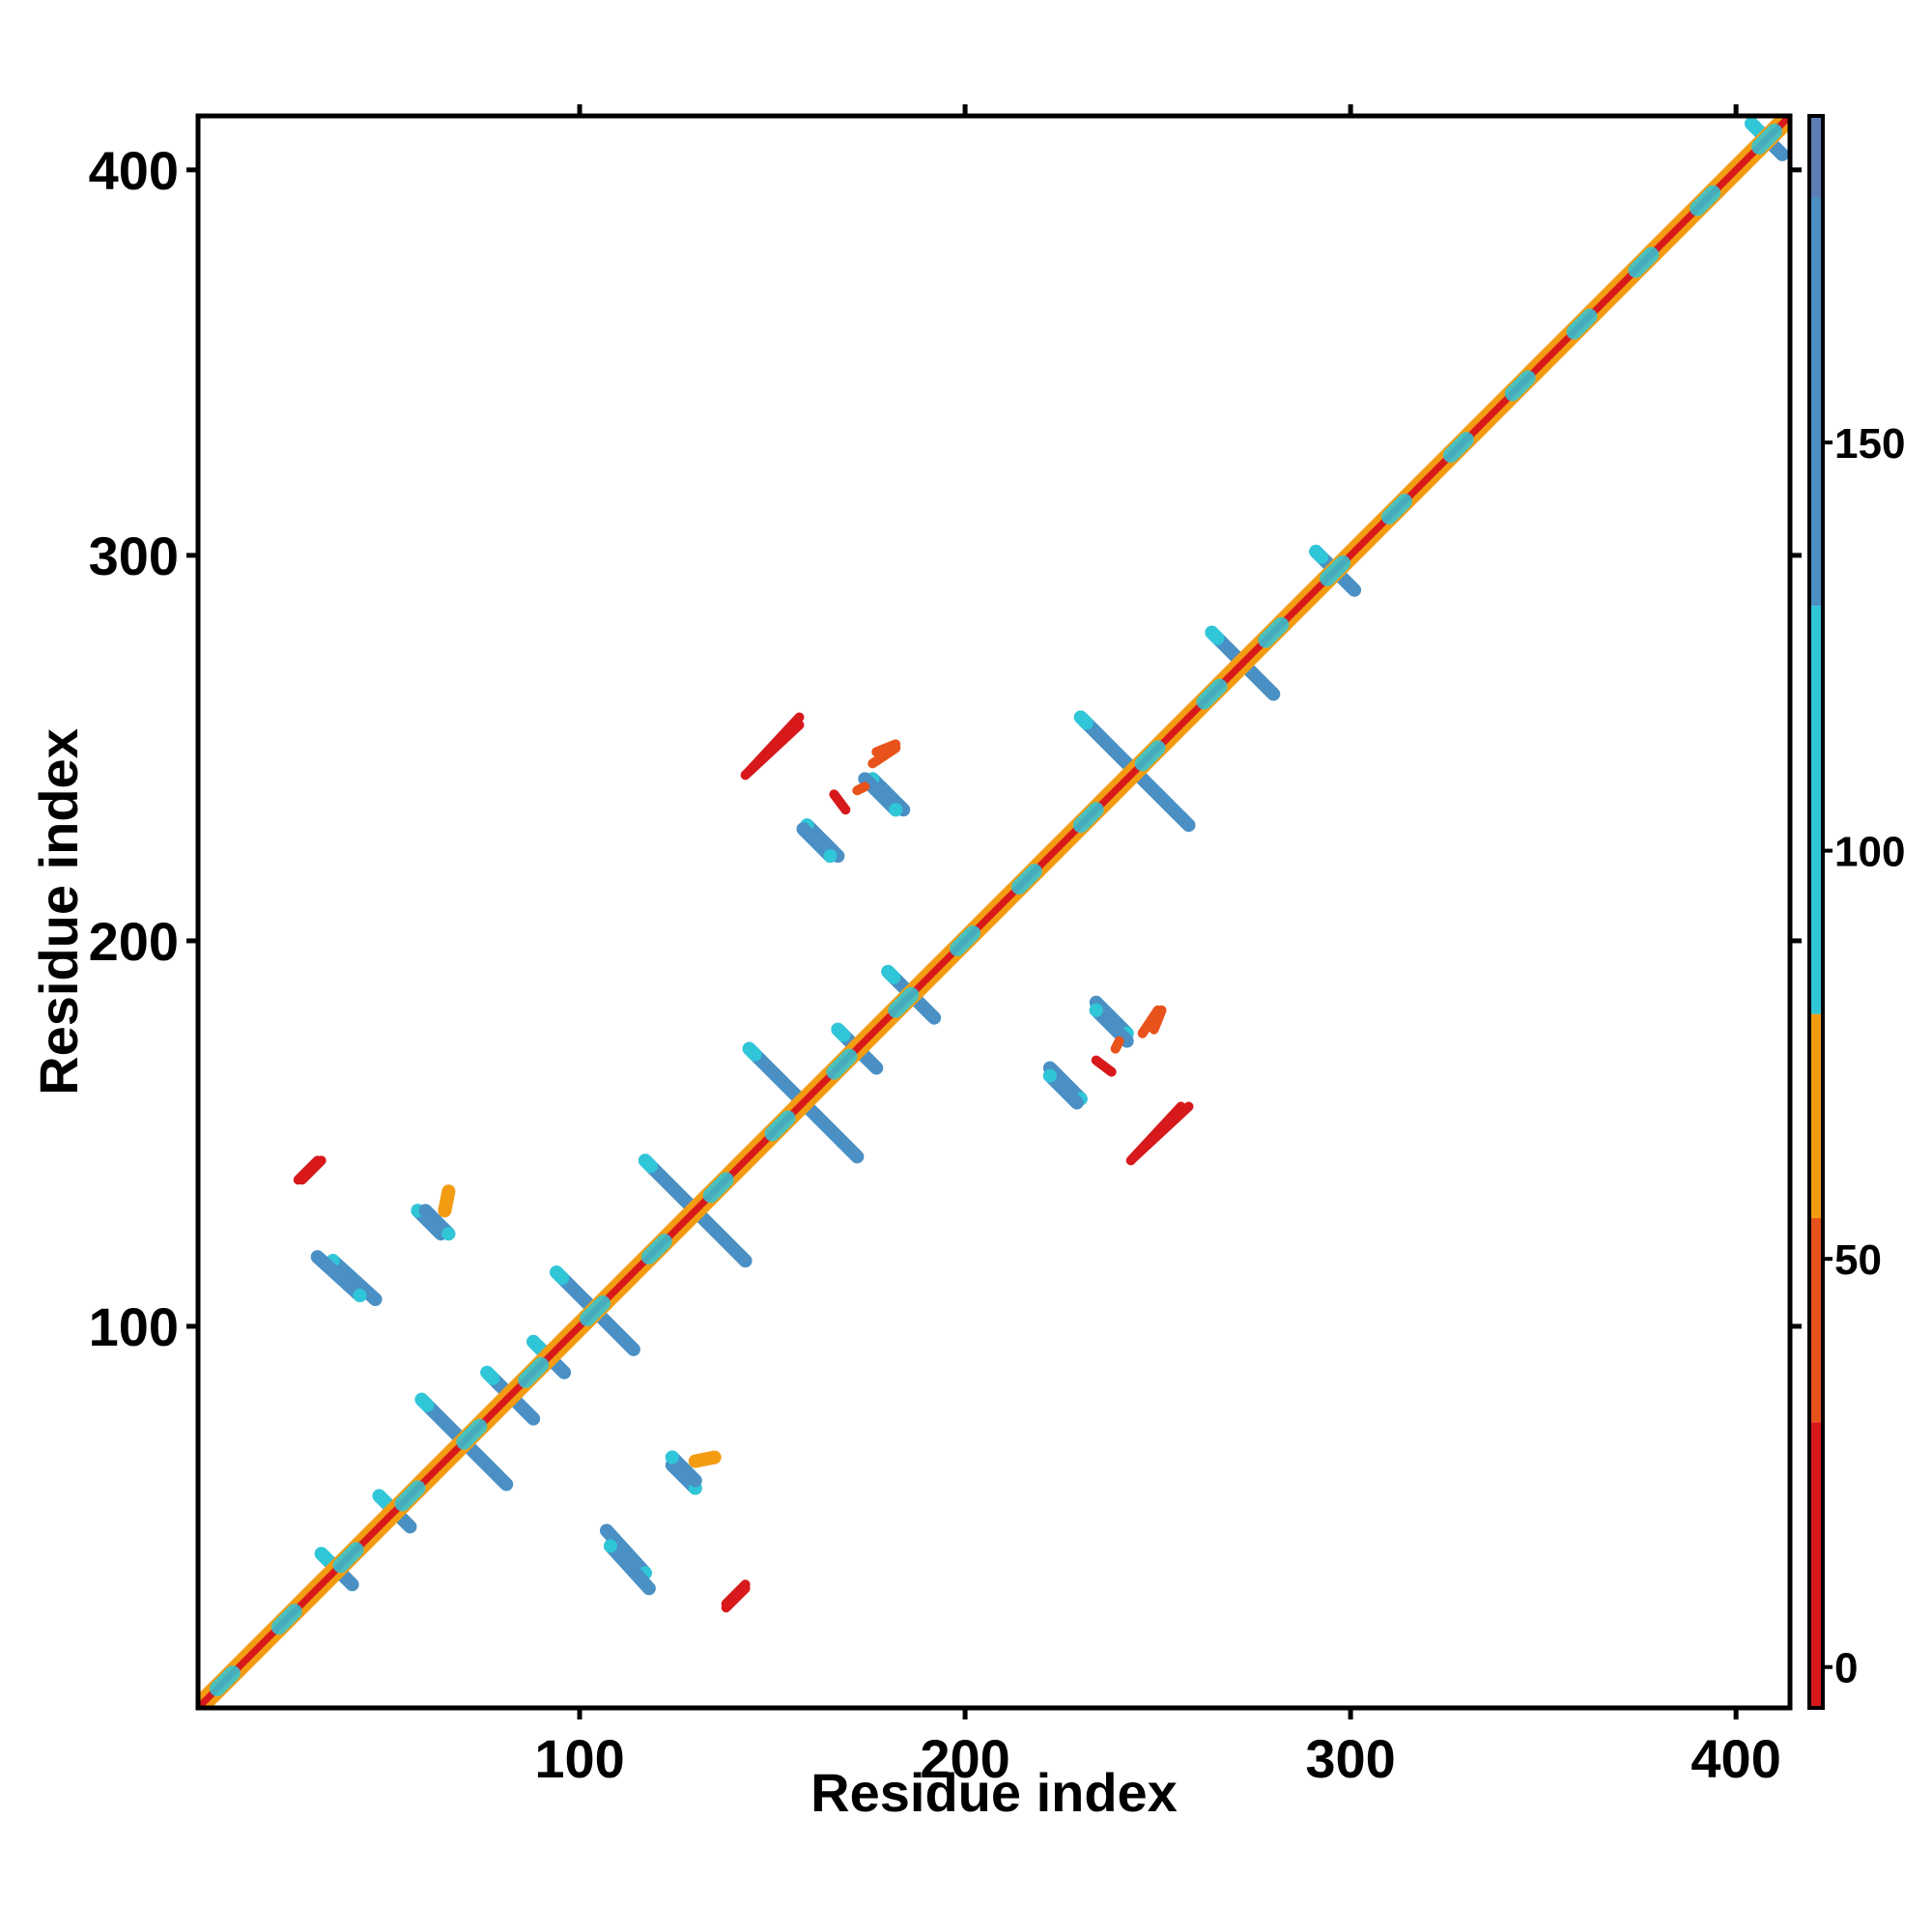  I want to click on colorbar-tick-label-150: 150, so click(1869, 444).